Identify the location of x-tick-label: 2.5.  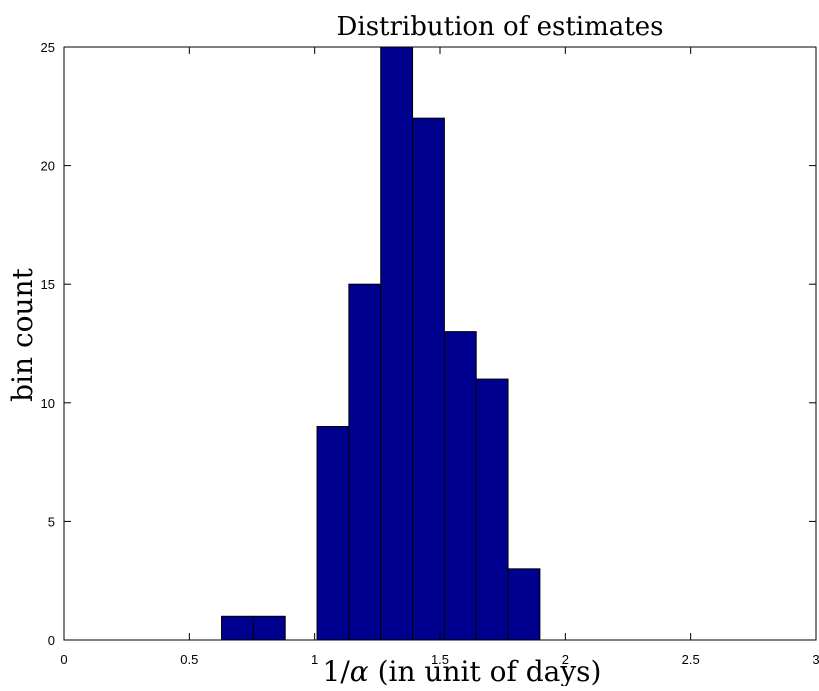
(691, 659).